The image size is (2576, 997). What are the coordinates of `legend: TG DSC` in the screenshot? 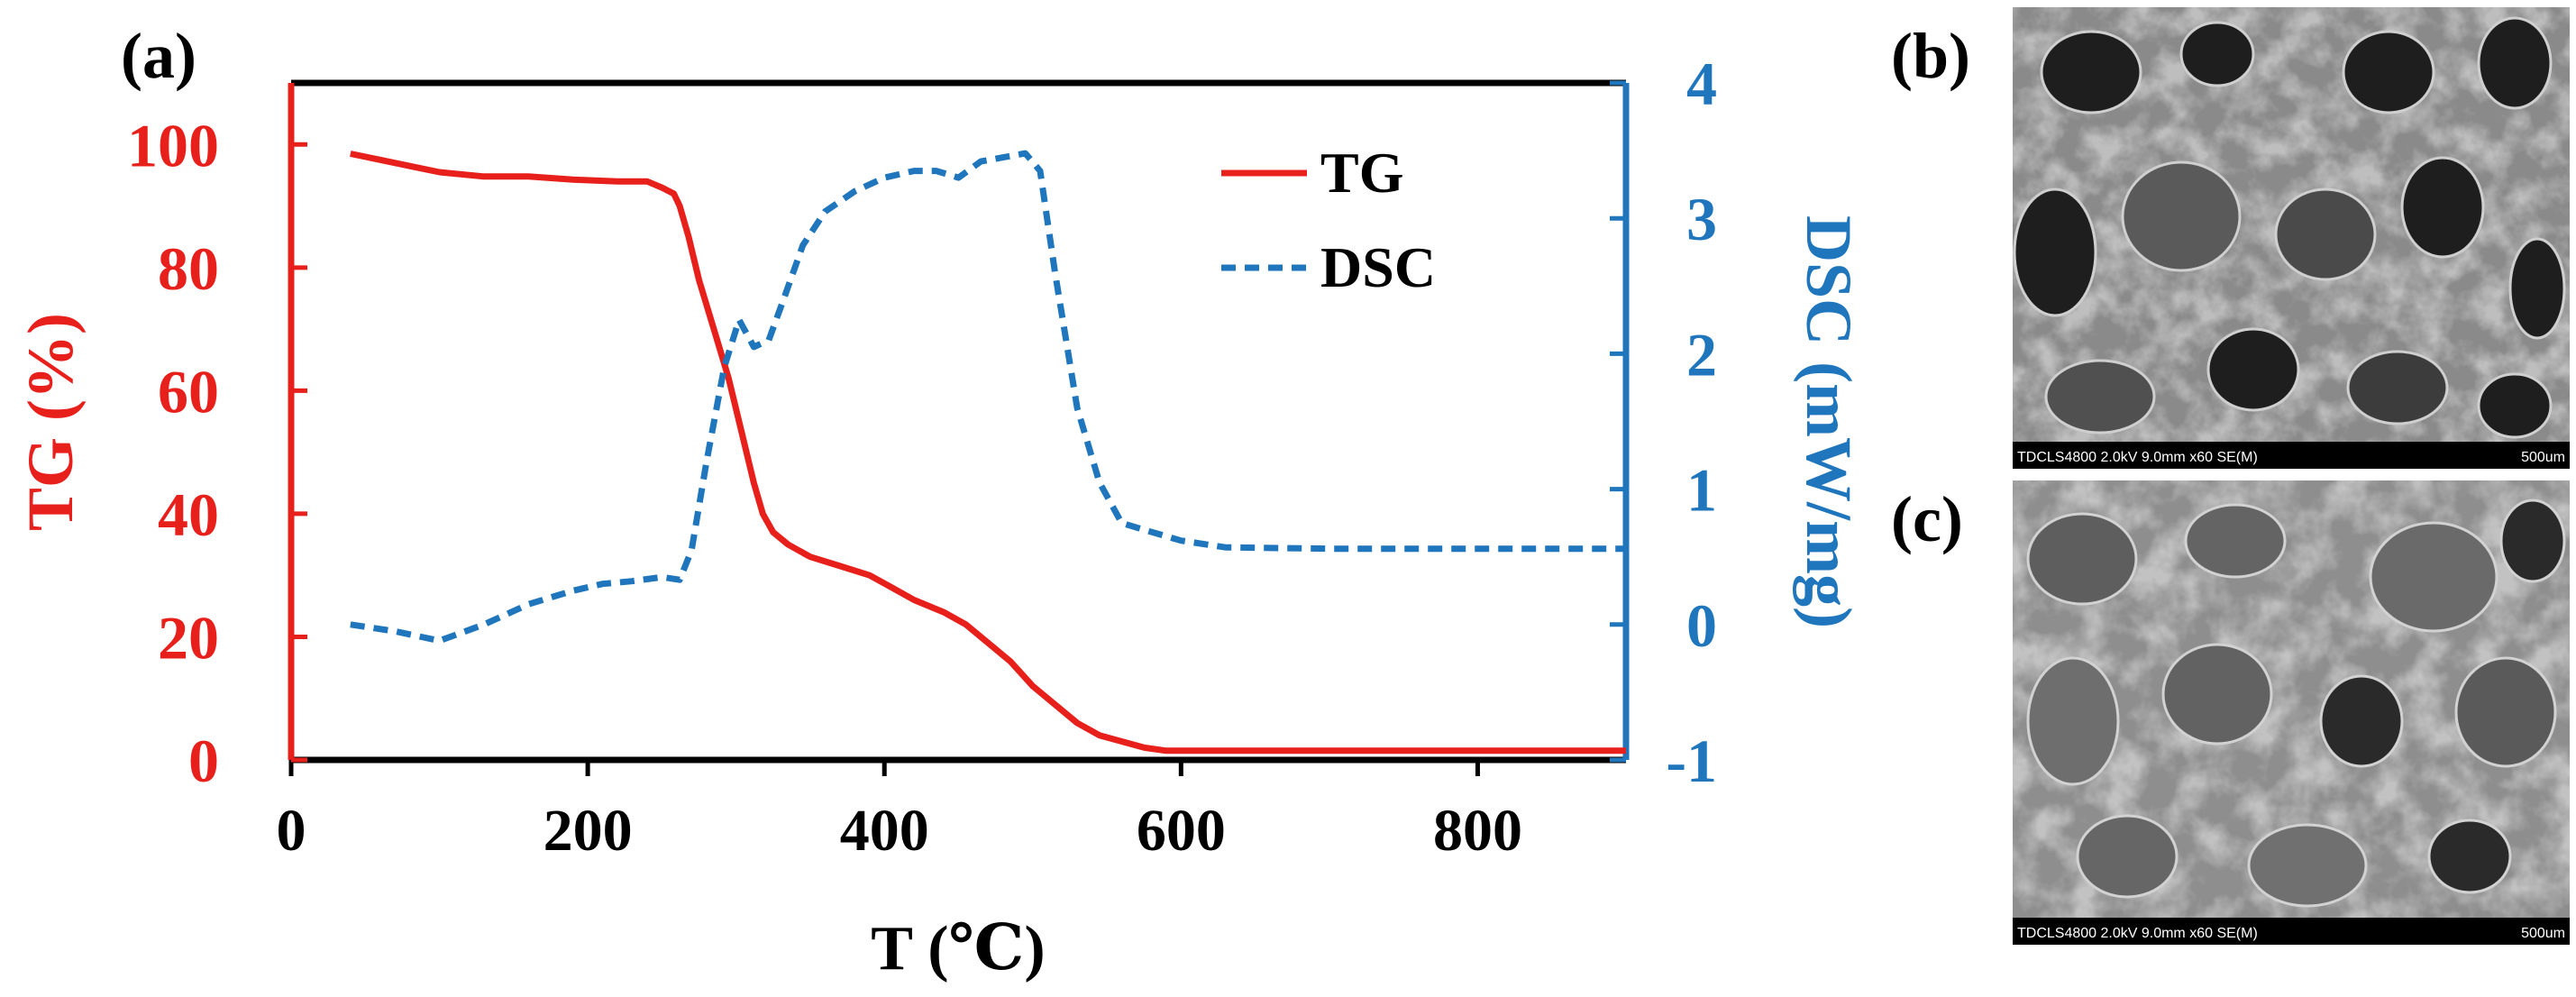 It's located at (1328, 220).